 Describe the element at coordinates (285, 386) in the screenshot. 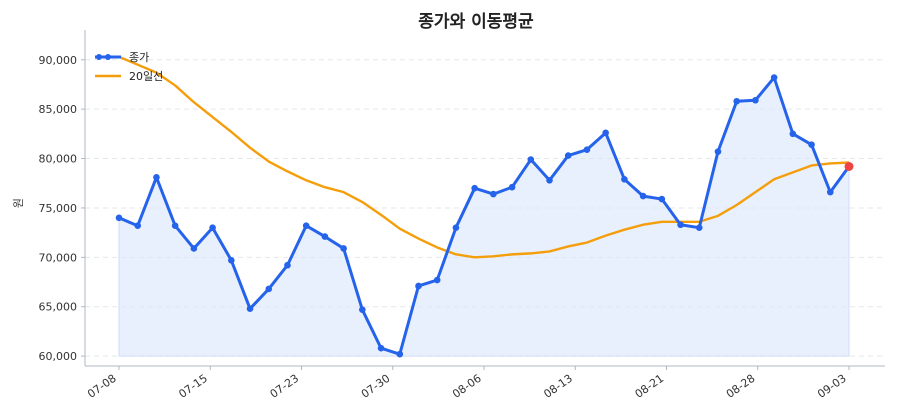

I see `x-tick-label: 07-23` at that location.